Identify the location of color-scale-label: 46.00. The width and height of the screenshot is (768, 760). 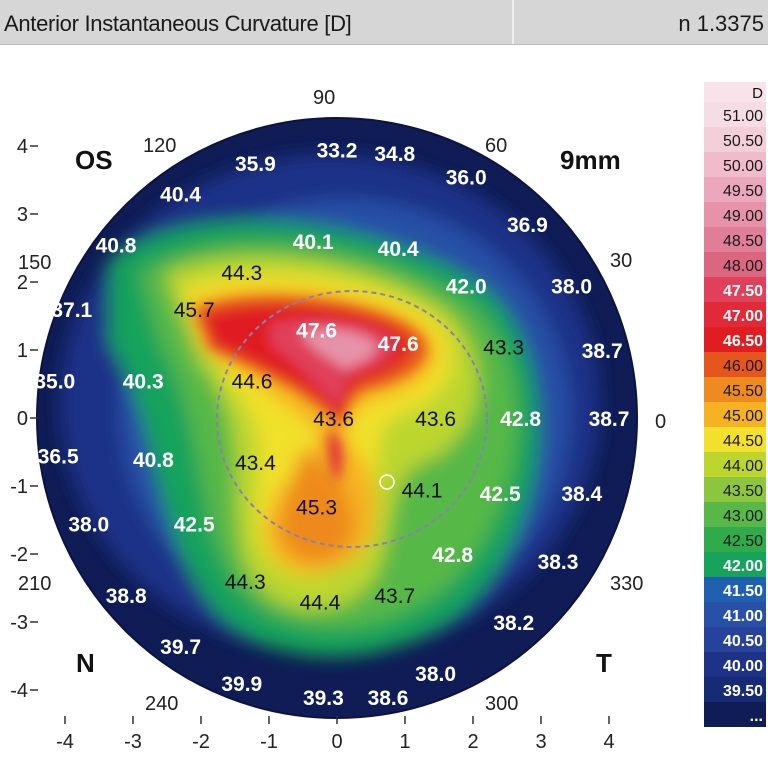
(743, 366).